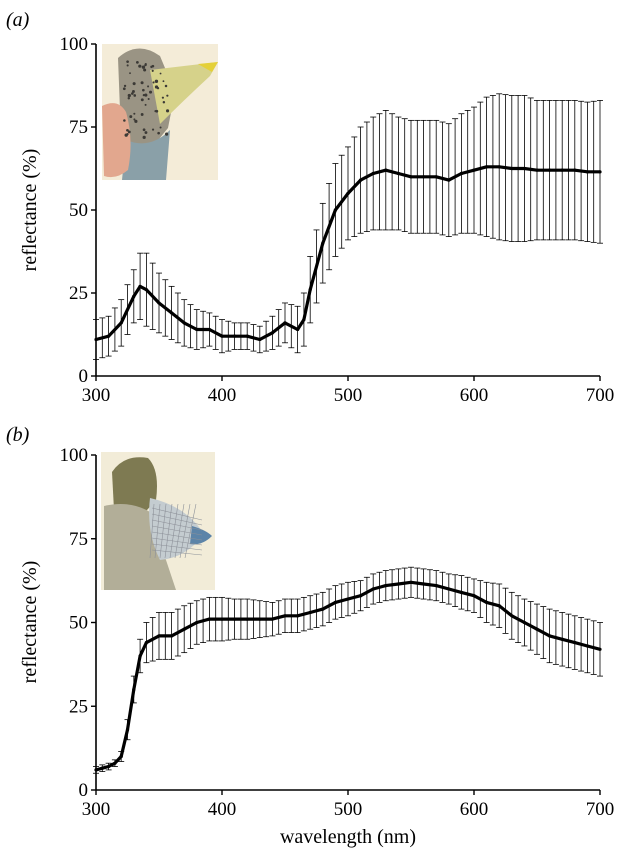 The width and height of the screenshot is (630, 854). Describe the element at coordinates (30, 622) in the screenshot. I see `panel-b-y-axis-label: reflectance (%)` at that location.